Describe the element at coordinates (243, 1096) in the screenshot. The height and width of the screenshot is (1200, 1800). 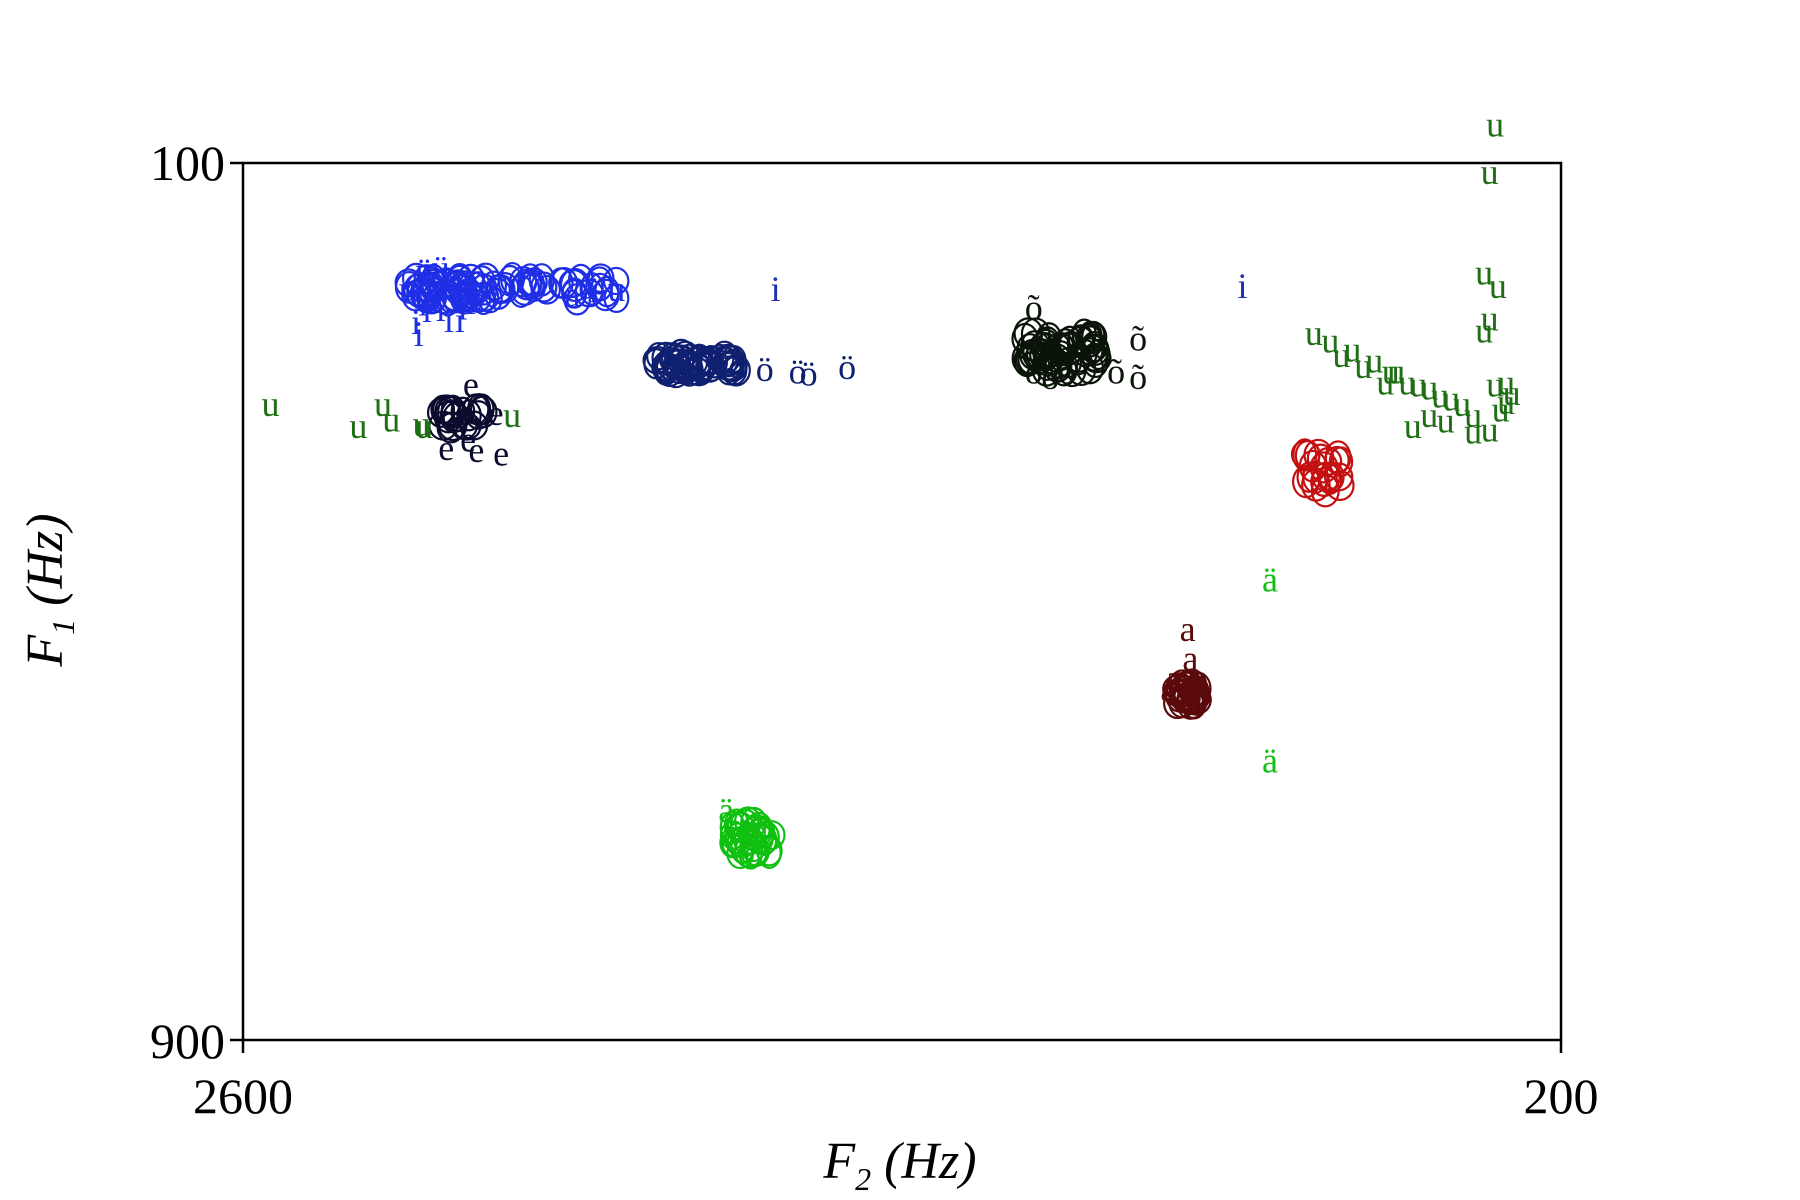
I see `x-tick-label-2600: 2600` at that location.